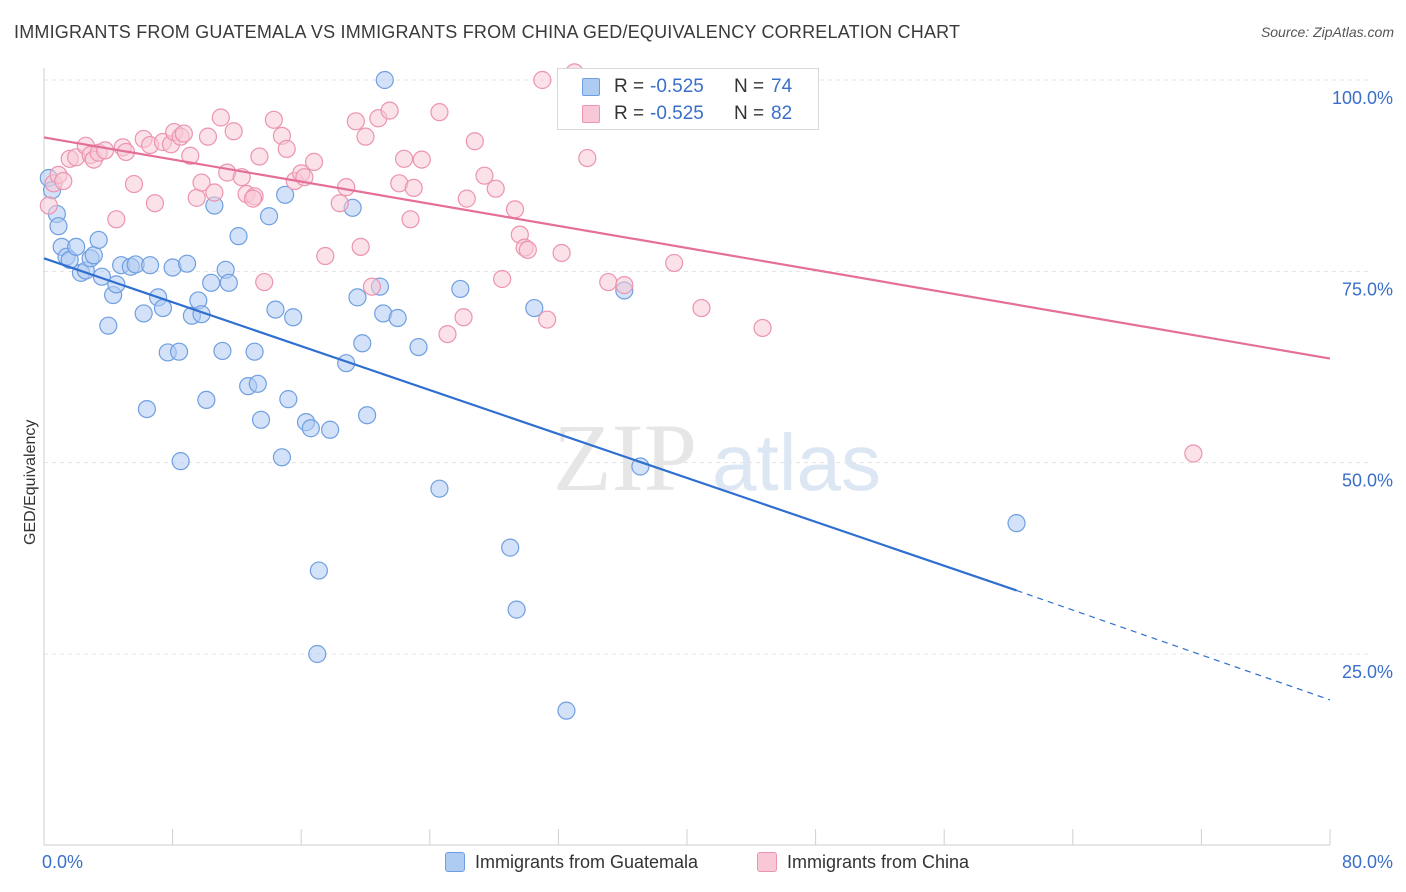  I want to click on stats-legend-row-china: R = -0.525 N = 82, so click(688, 114).